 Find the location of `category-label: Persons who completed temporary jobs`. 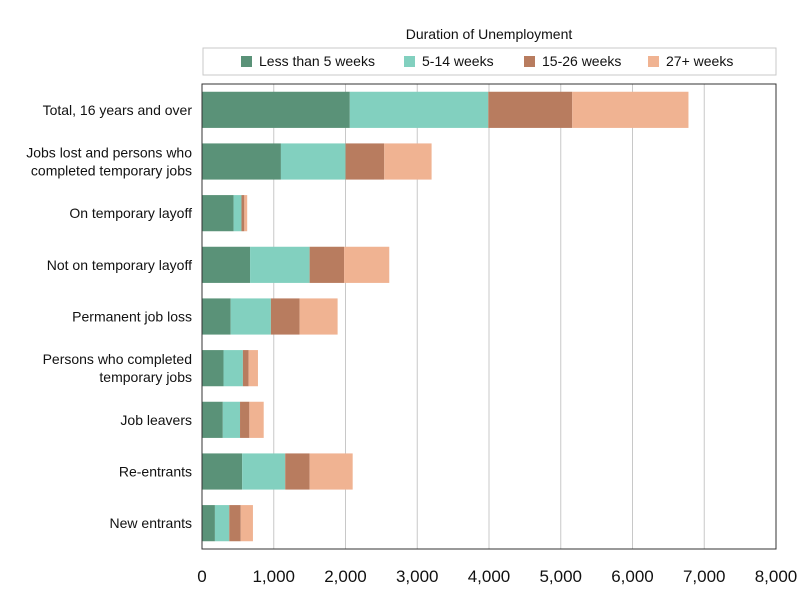

category-label: Persons who completed temporary jobs is located at coordinates (117, 368).